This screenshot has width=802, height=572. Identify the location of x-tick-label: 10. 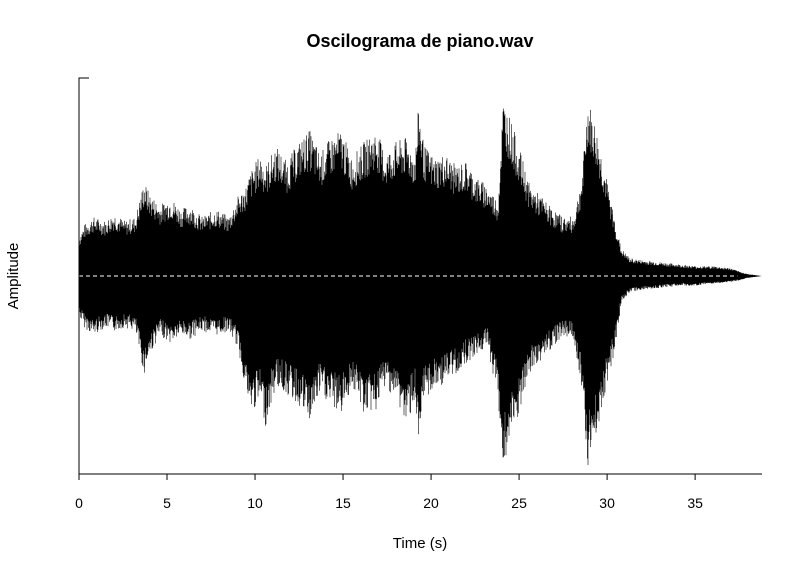
(255, 503).